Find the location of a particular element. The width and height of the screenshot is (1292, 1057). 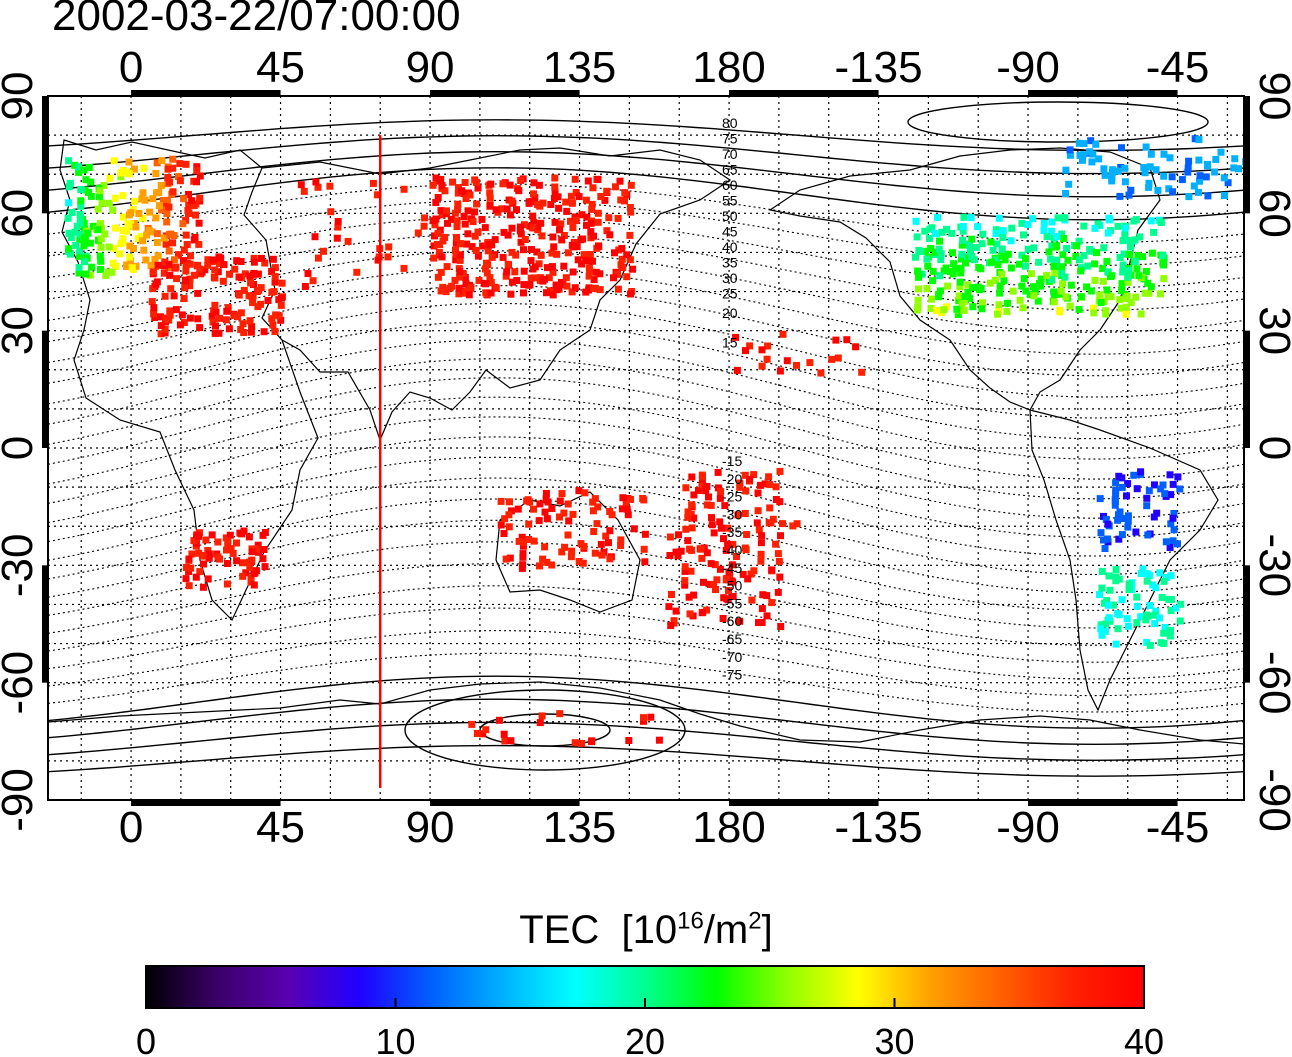

contour-label: -25 is located at coordinates (732, 497).